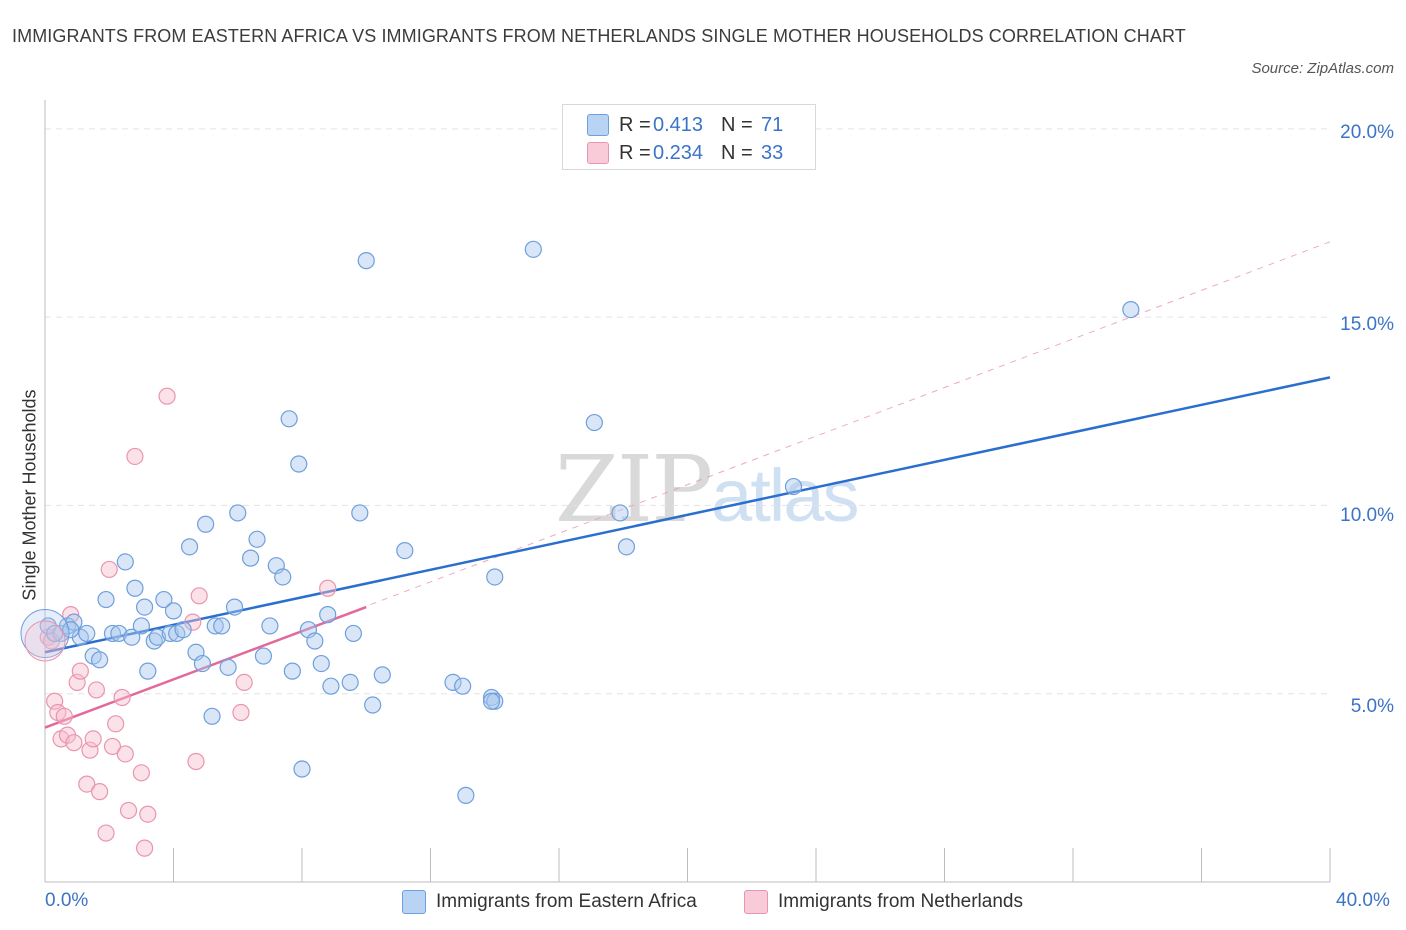 The height and width of the screenshot is (930, 1406). Describe the element at coordinates (685, 153) in the screenshot. I see `legend-row-netherlands: R = 0.234 N = 33` at that location.